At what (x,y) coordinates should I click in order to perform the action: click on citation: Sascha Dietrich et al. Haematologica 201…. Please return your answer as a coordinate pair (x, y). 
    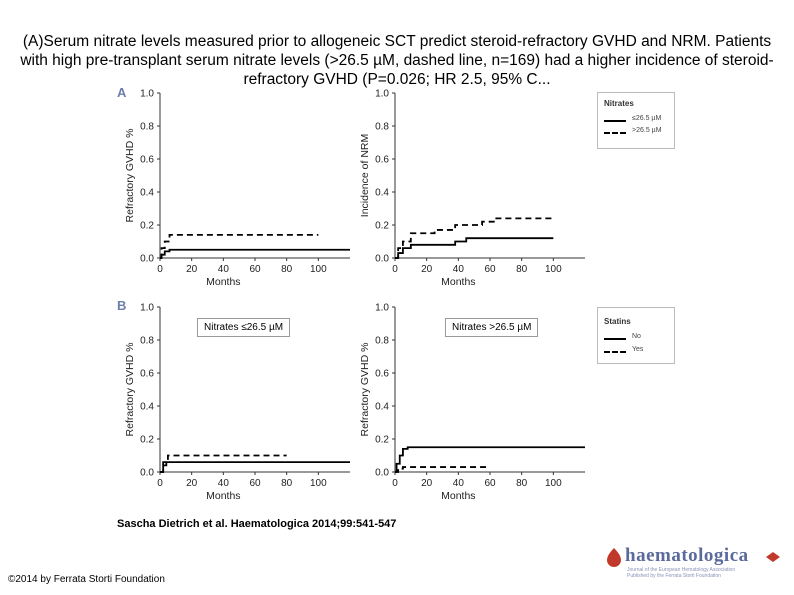
    Looking at the image, I should click on (257, 524).